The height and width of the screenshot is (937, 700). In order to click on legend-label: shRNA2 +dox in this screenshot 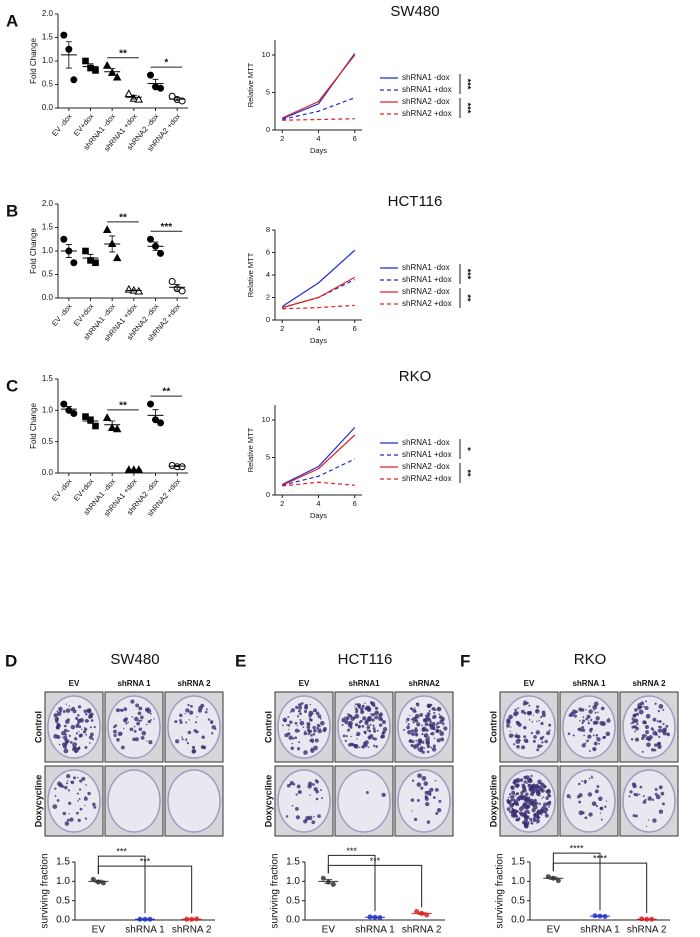, I will do `click(427, 303)`.